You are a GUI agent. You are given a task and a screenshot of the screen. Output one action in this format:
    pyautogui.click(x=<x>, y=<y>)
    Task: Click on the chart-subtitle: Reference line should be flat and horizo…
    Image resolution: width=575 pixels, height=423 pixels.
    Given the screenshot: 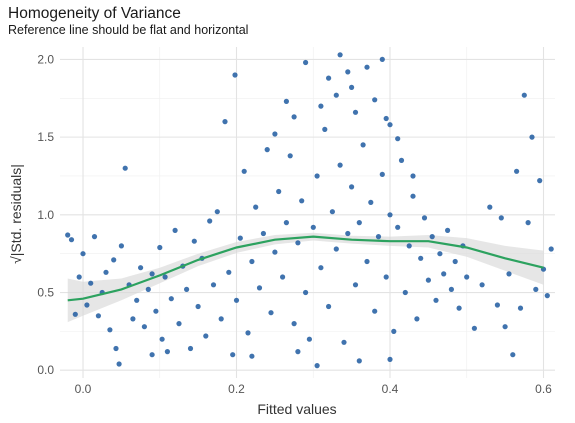 What is the action you would take?
    pyautogui.click(x=128, y=30)
    